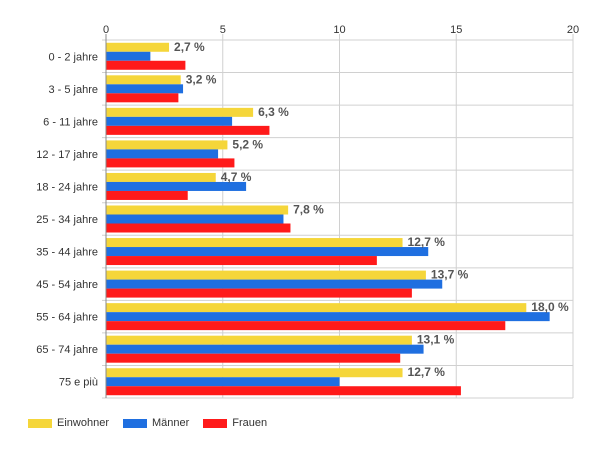 The height and width of the screenshot is (450, 600). What do you see at coordinates (189, 47) in the screenshot?
I see `data-label: 2,7 %` at bounding box center [189, 47].